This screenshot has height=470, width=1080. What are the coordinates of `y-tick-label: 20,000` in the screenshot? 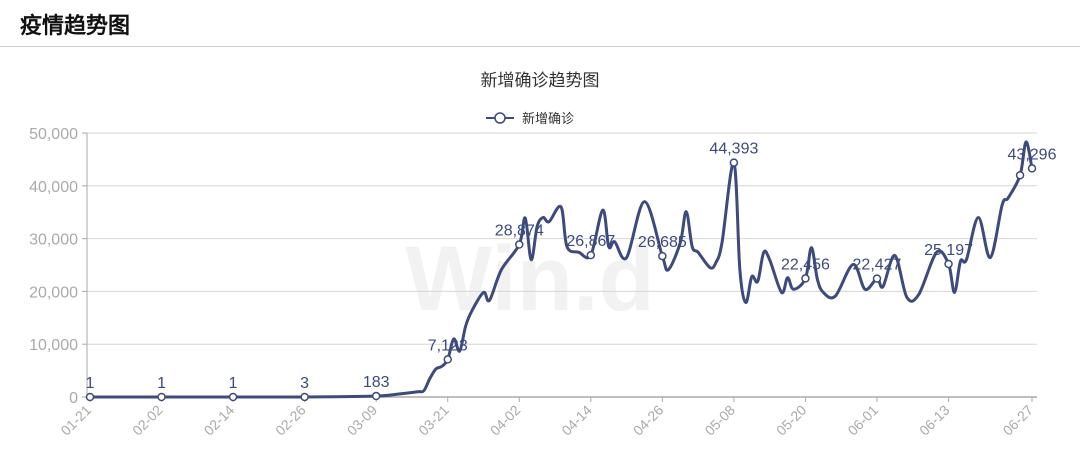 It's located at (53, 292).